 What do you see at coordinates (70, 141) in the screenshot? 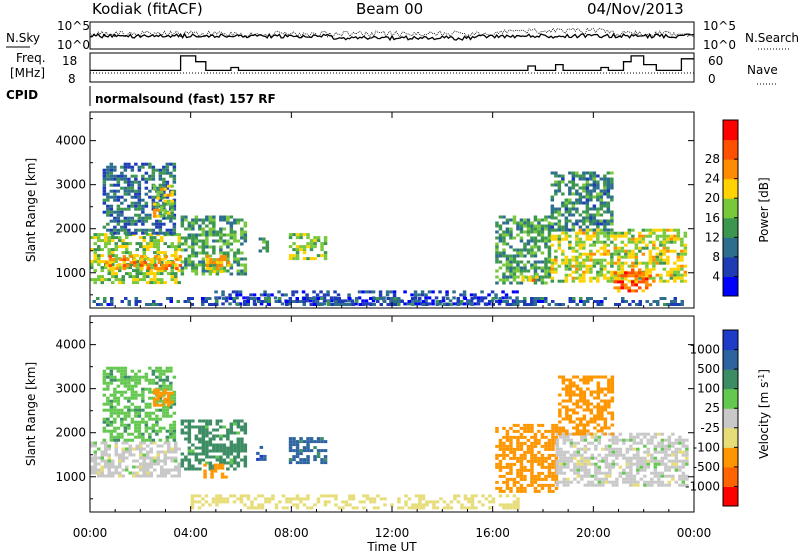
I see `y-tick-label: 4000` at bounding box center [70, 141].